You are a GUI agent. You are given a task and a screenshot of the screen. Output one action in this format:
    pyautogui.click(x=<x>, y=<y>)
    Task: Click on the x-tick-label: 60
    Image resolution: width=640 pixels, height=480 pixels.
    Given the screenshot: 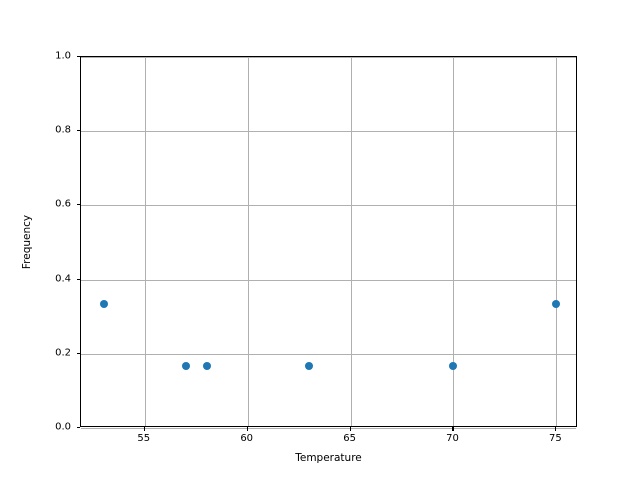 What is the action you would take?
    pyautogui.click(x=247, y=438)
    